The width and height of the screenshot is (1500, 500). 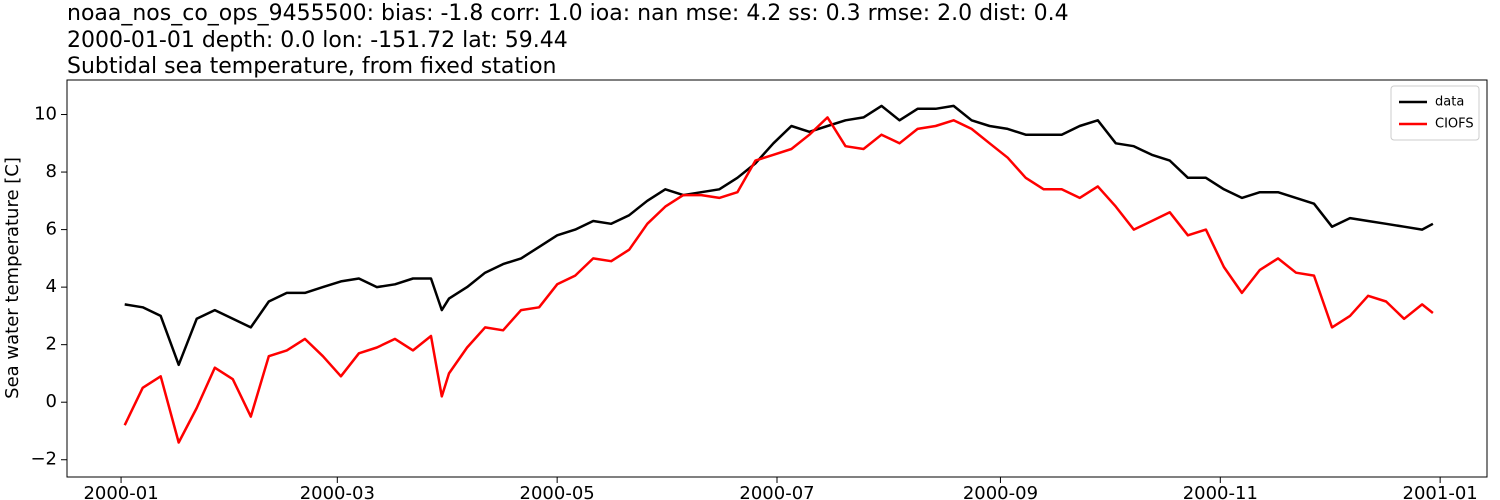 I want to click on legend-label: CIOFS, so click(x=1454, y=124).